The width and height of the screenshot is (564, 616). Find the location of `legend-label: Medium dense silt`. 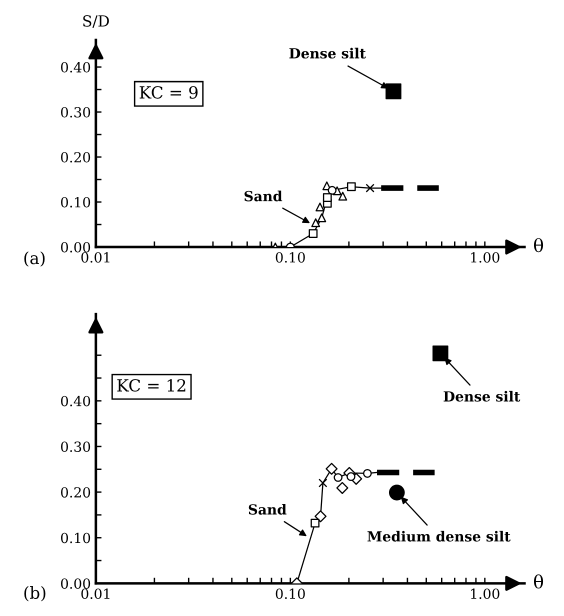

legend-label: Medium dense silt is located at coordinates (439, 536).